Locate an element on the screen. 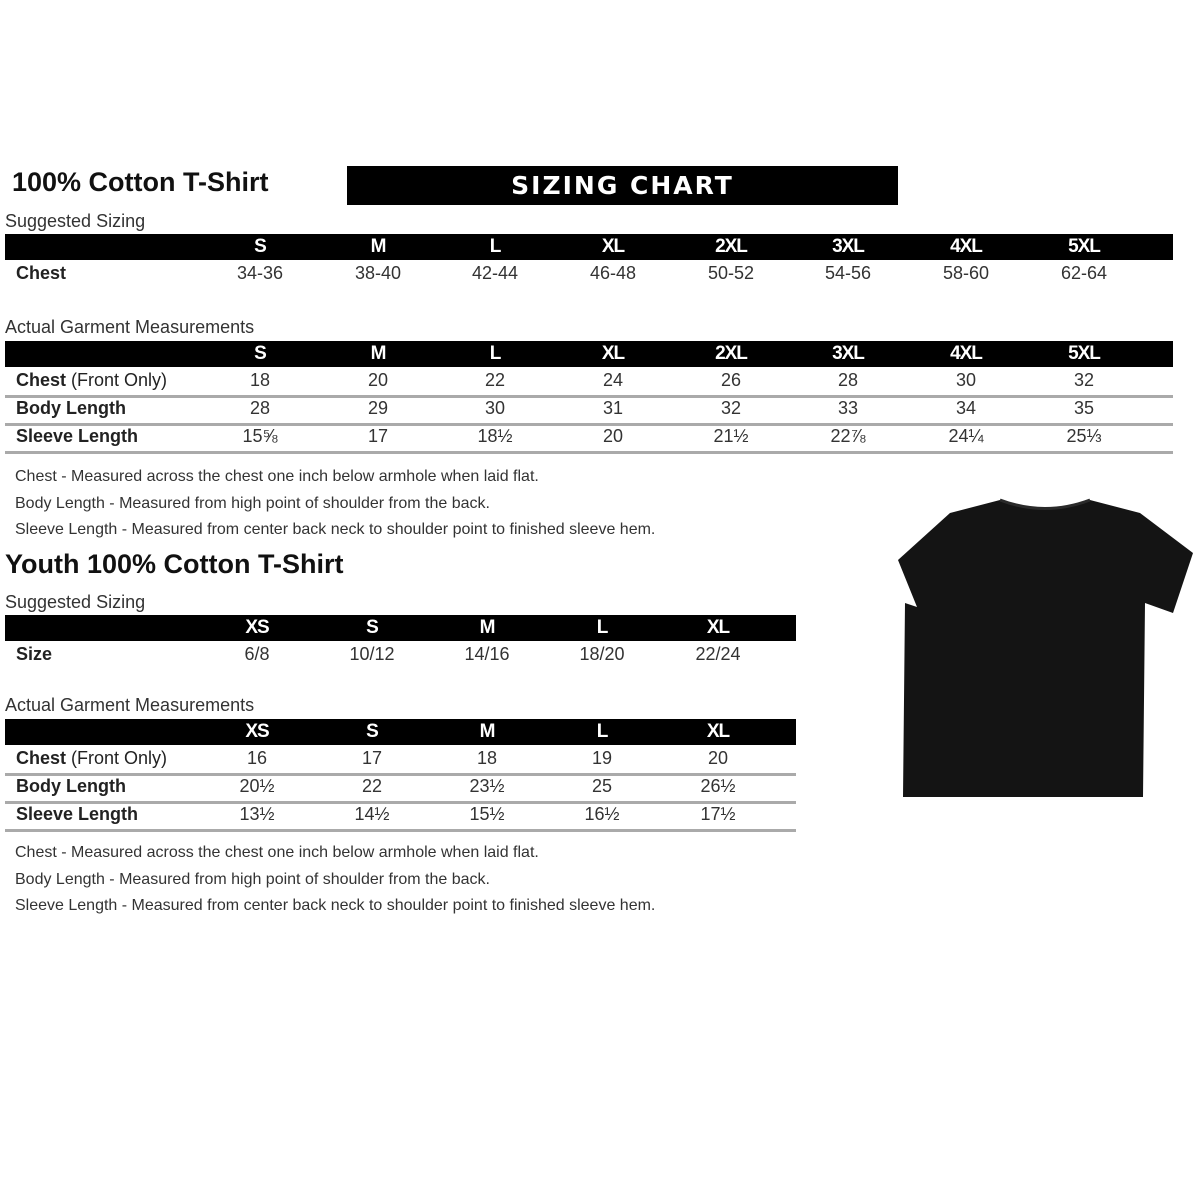 This screenshot has height=1200, width=1200. cell-m: 18 is located at coordinates (487, 758).